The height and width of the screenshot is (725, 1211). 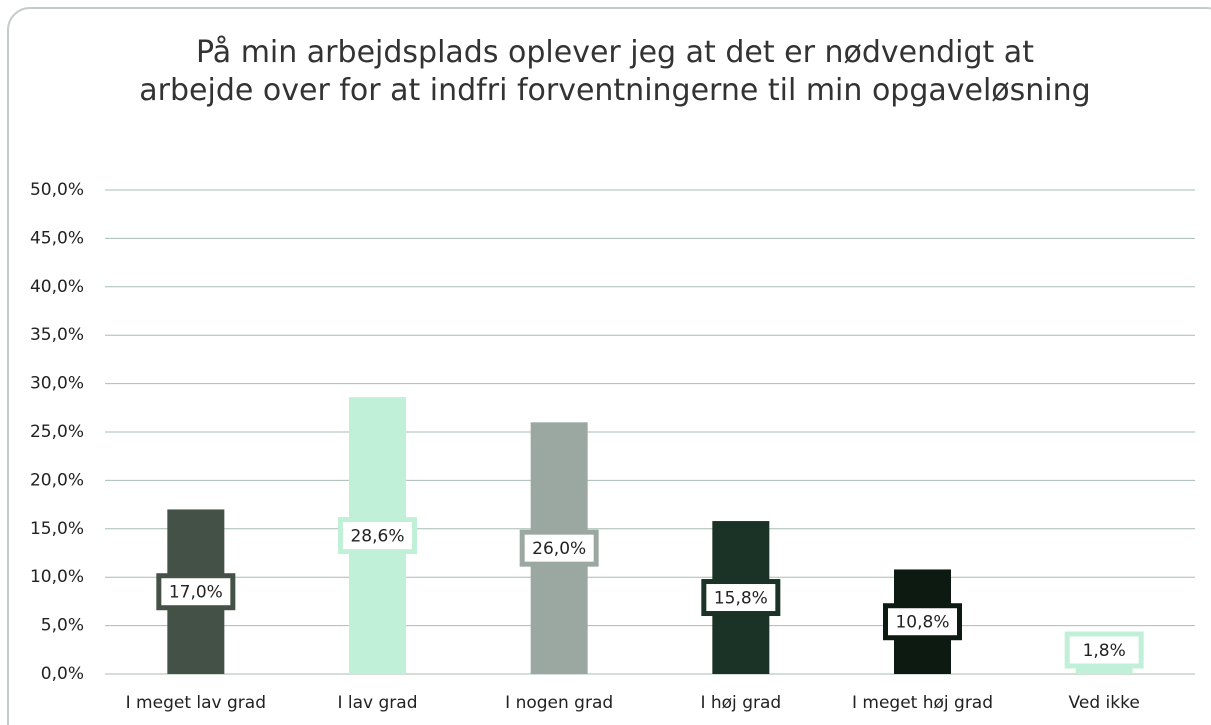 I want to click on data-label: 28,6%, so click(x=377, y=537).